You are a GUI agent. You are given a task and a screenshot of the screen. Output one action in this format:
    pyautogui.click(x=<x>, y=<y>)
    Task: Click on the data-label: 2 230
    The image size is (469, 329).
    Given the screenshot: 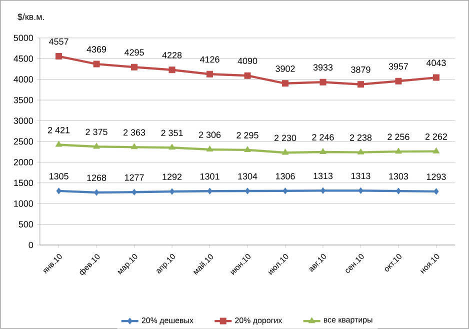 What is the action you would take?
    pyautogui.click(x=285, y=138)
    